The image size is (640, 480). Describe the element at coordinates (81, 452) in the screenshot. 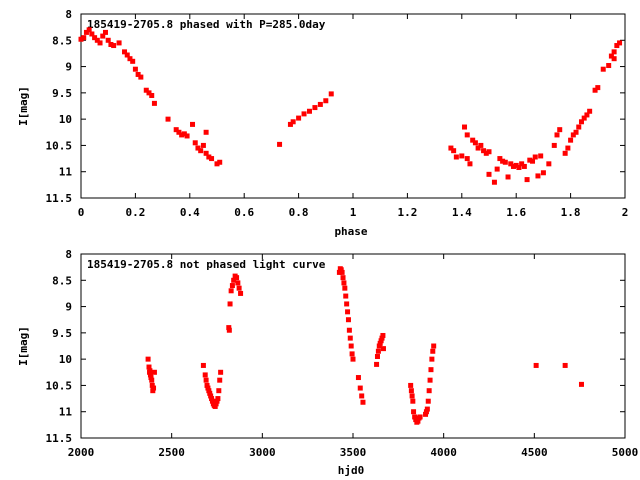

I see `x-tick-label: 2000` at that location.